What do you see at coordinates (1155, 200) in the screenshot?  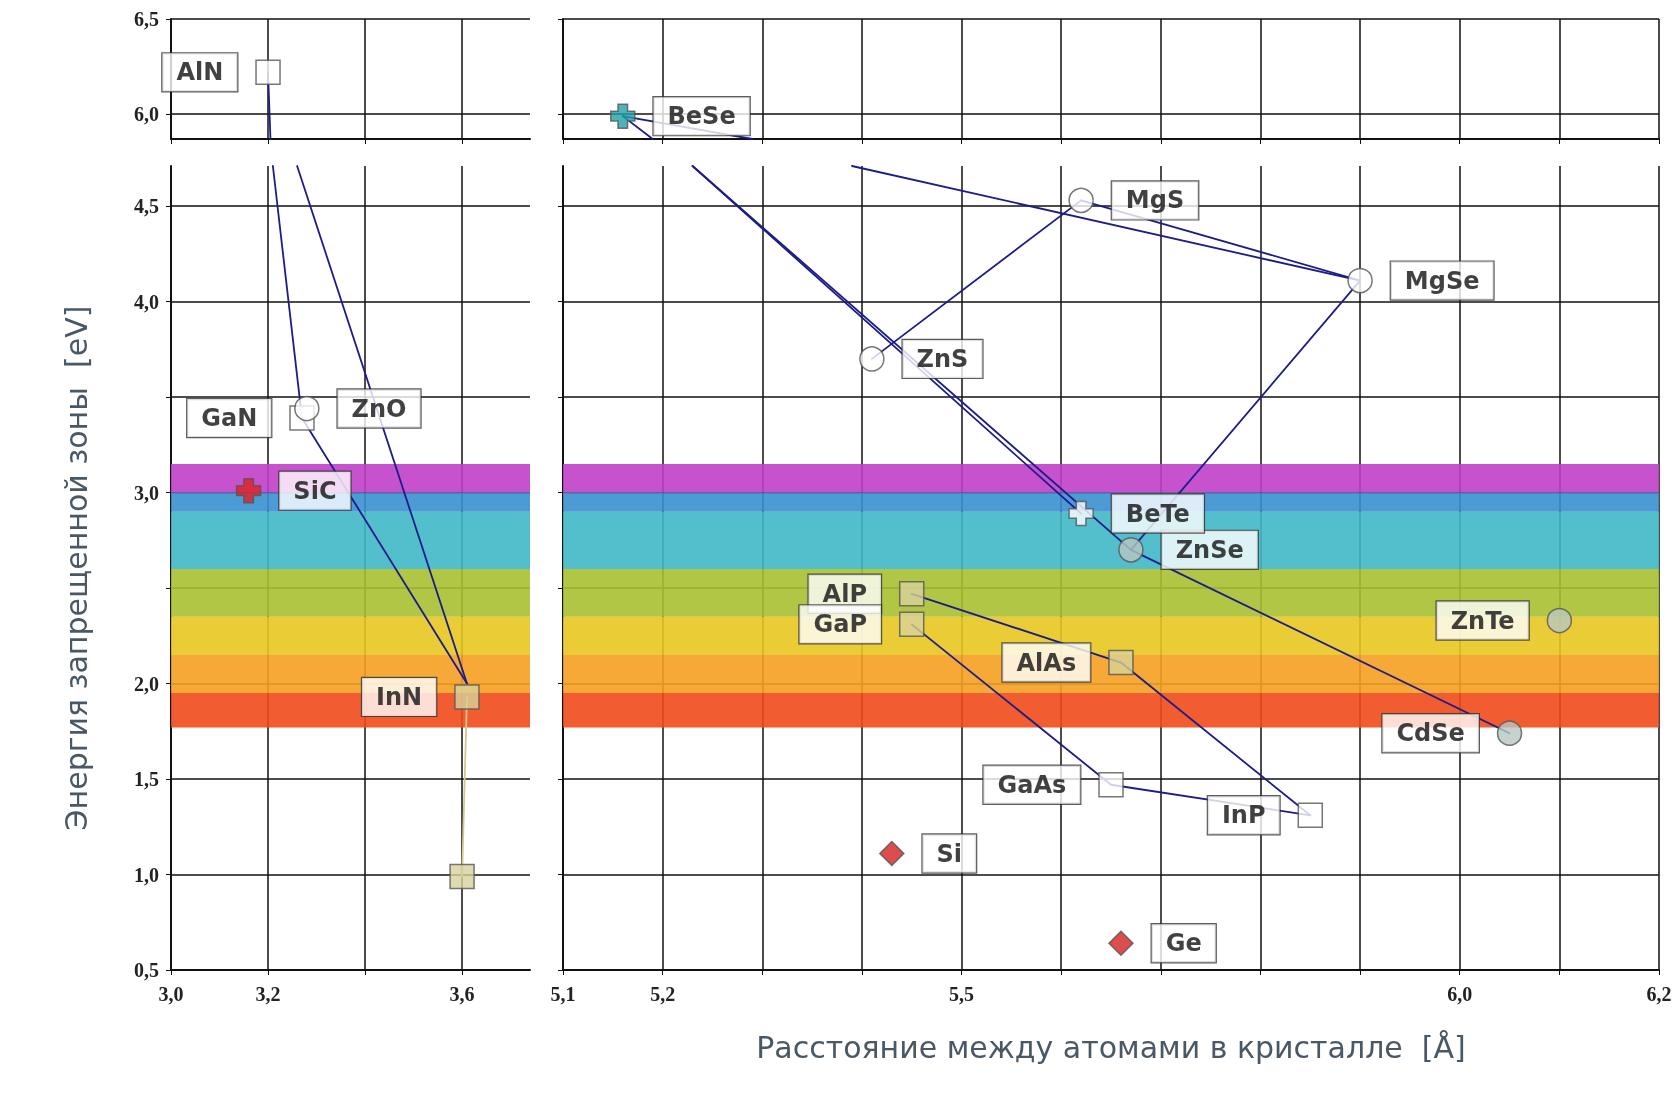 I see `data-label: MgS` at bounding box center [1155, 200].